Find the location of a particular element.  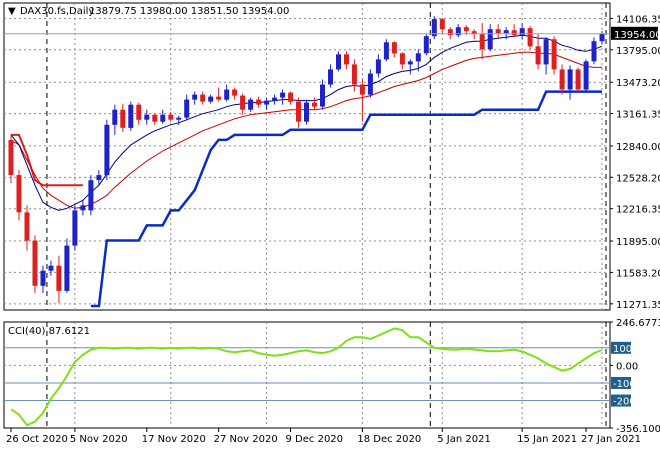

cci-tick-label: -356.1006 is located at coordinates (638, 429).